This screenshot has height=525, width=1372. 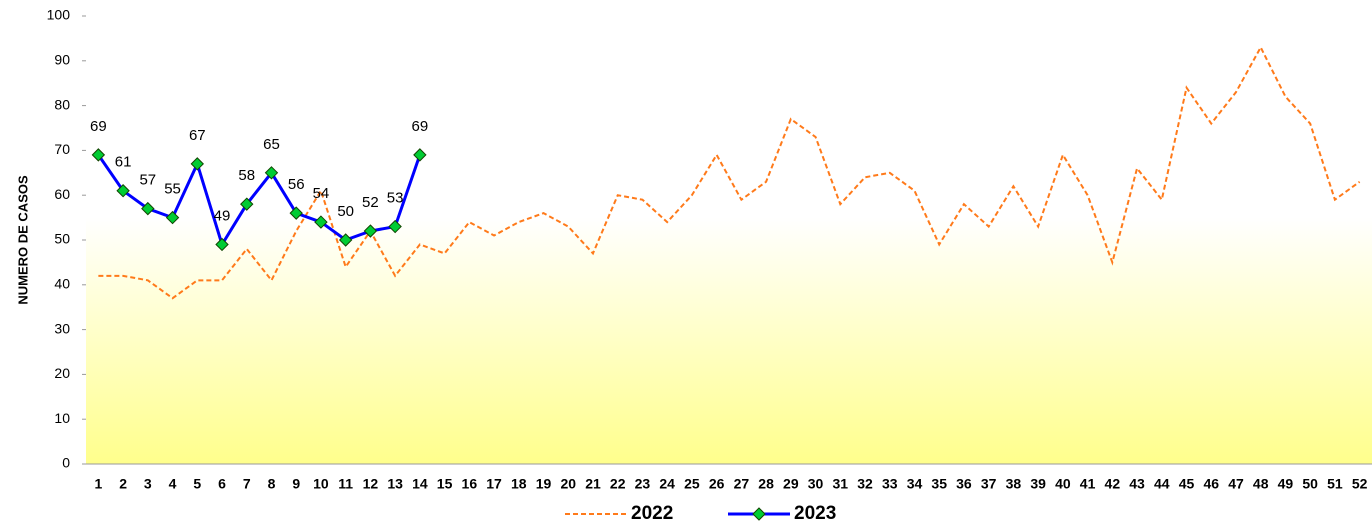 What do you see at coordinates (62, 418) in the screenshot?
I see `y-tick-label: 10` at bounding box center [62, 418].